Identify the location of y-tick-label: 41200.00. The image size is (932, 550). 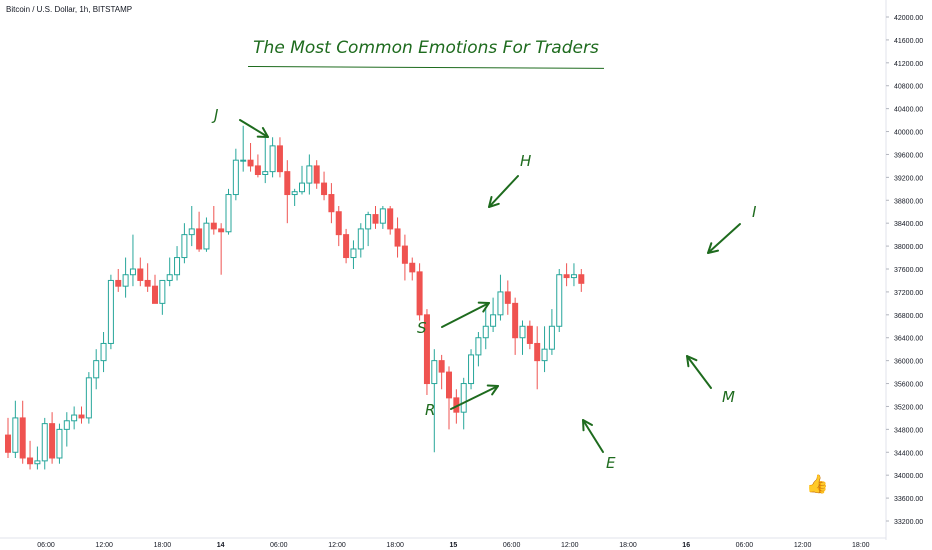
(908, 64).